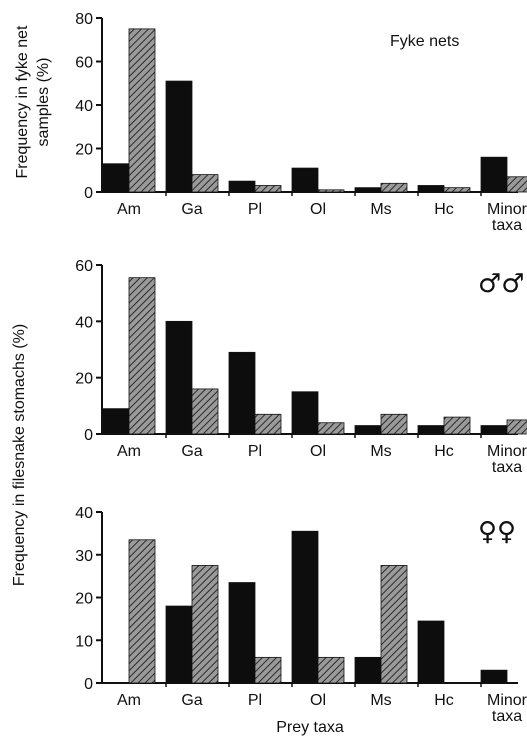 This screenshot has height=739, width=527. I want to click on y-axis-label-top-line-2: samples (%), so click(43, 102).